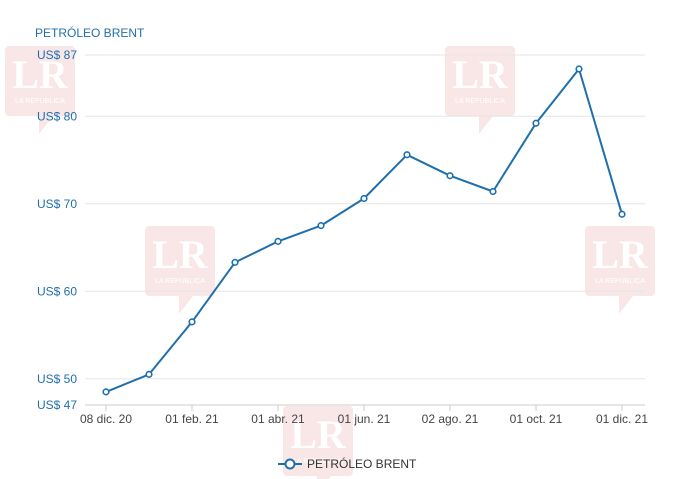  What do you see at coordinates (290, 464) in the screenshot?
I see `legend-marker-icon` at bounding box center [290, 464].